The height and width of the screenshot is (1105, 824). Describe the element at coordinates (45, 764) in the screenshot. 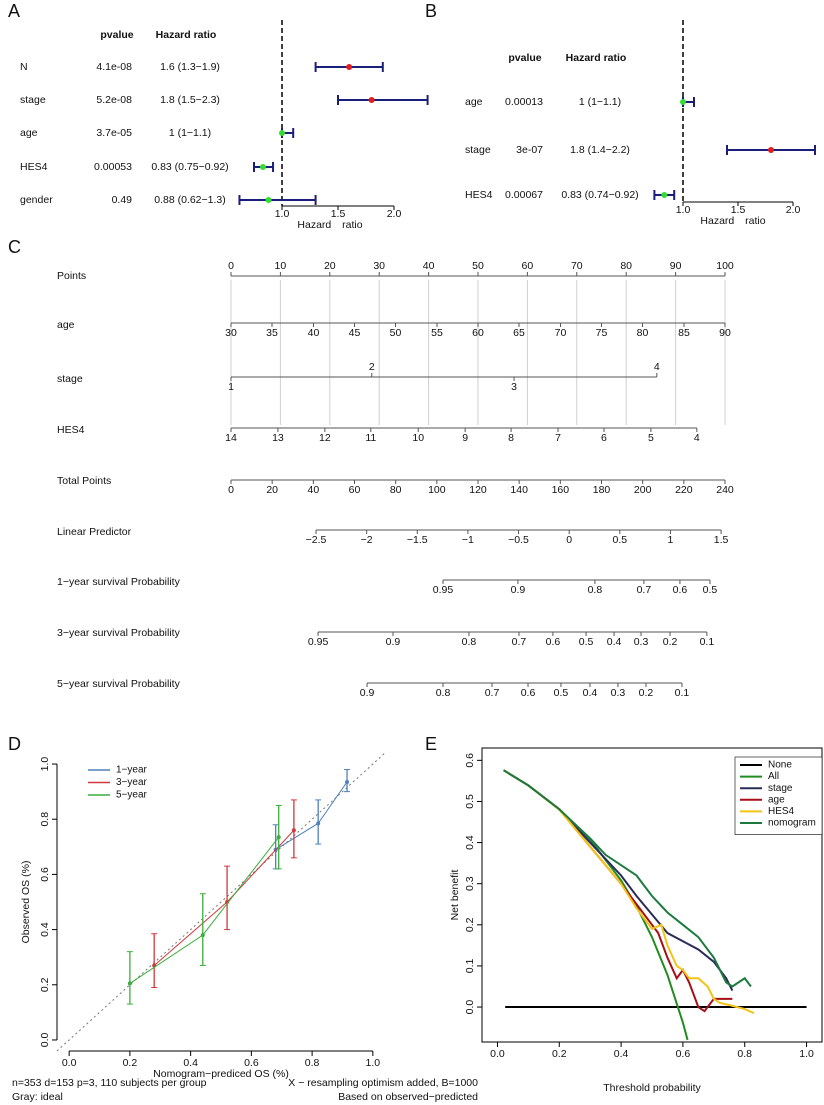

I see `y-tick-label: 1.0` at that location.